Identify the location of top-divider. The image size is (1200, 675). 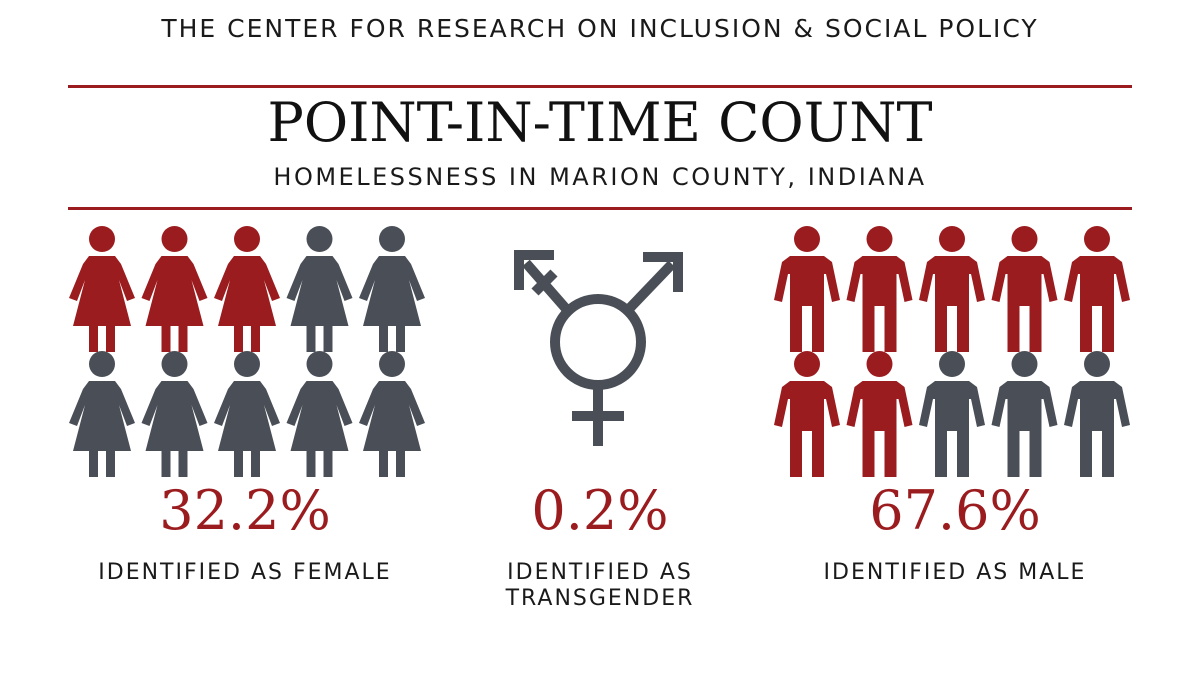
(600, 86).